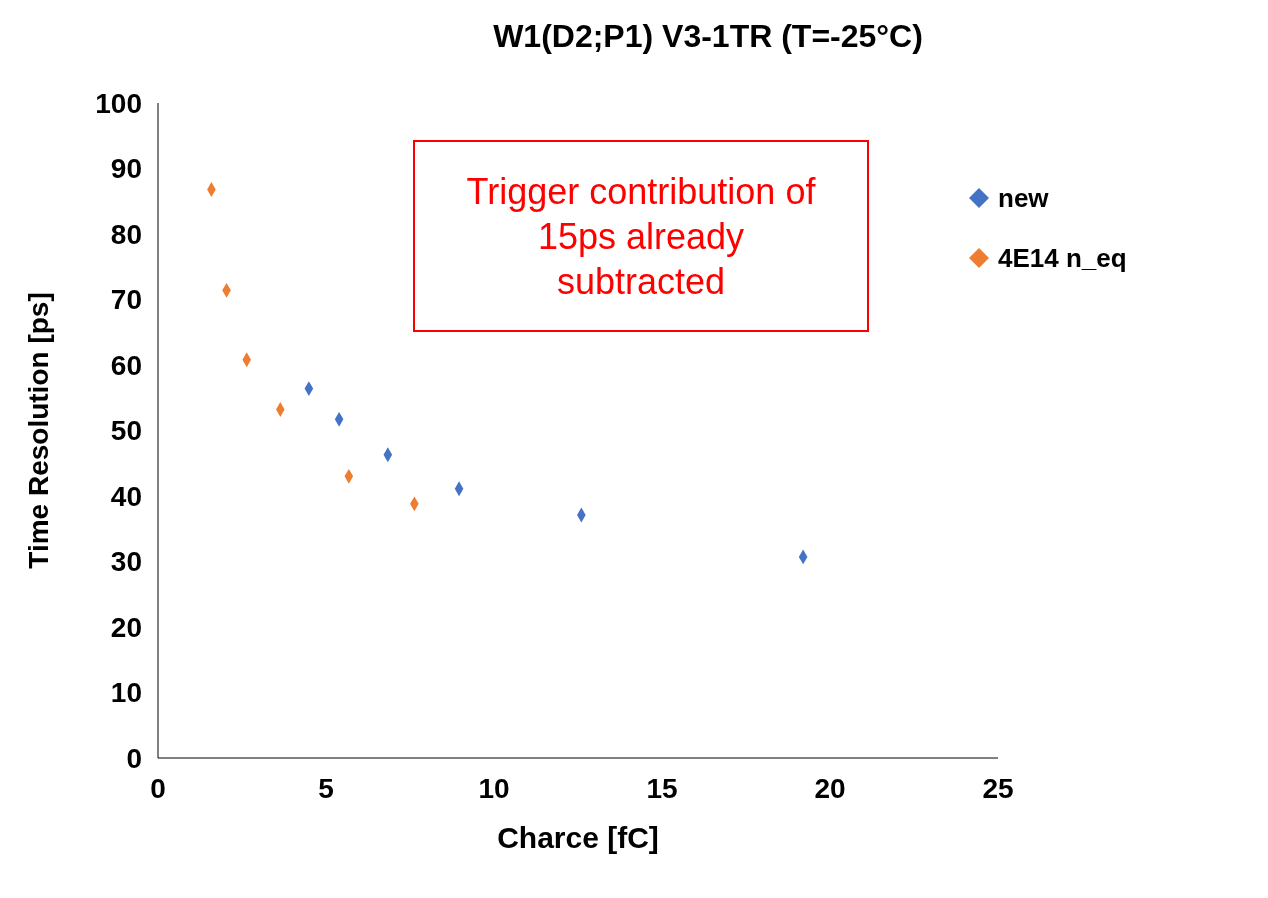 This screenshot has width=1268, height=898. What do you see at coordinates (1023, 198) in the screenshot?
I see `legend-label: new` at bounding box center [1023, 198].